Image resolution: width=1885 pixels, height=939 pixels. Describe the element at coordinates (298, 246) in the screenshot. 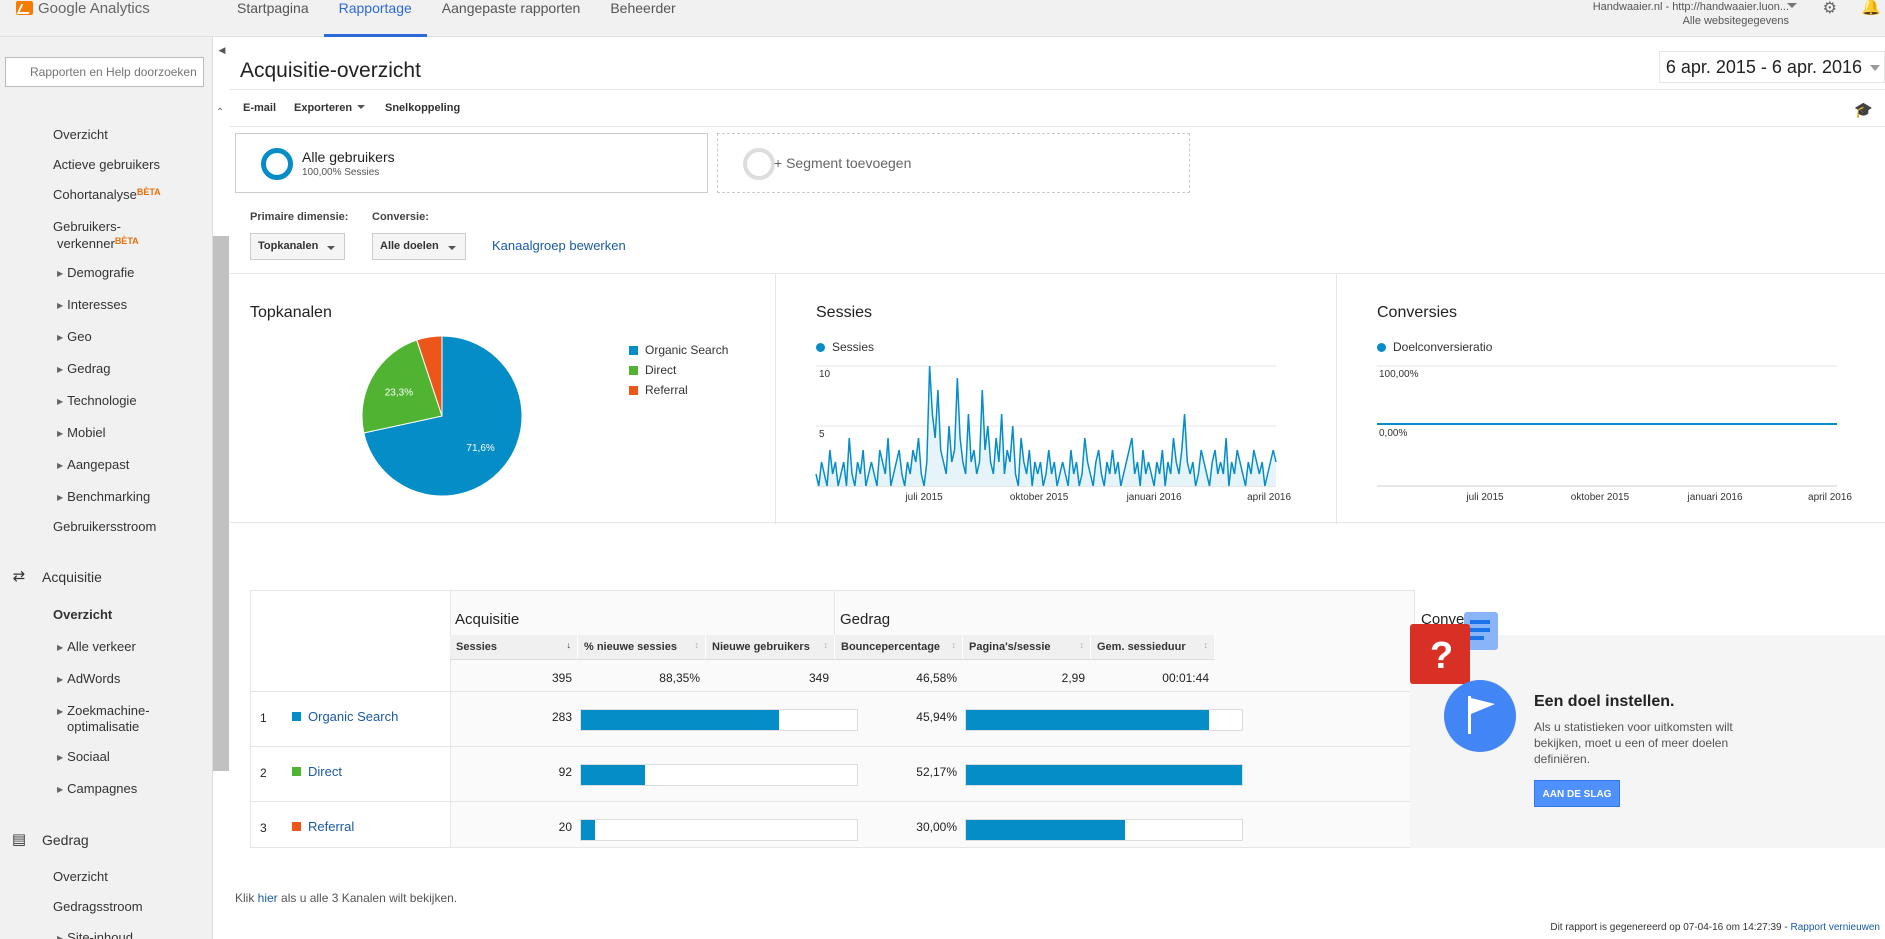

I see `primary-dimension-select: Topkanalen` at that location.